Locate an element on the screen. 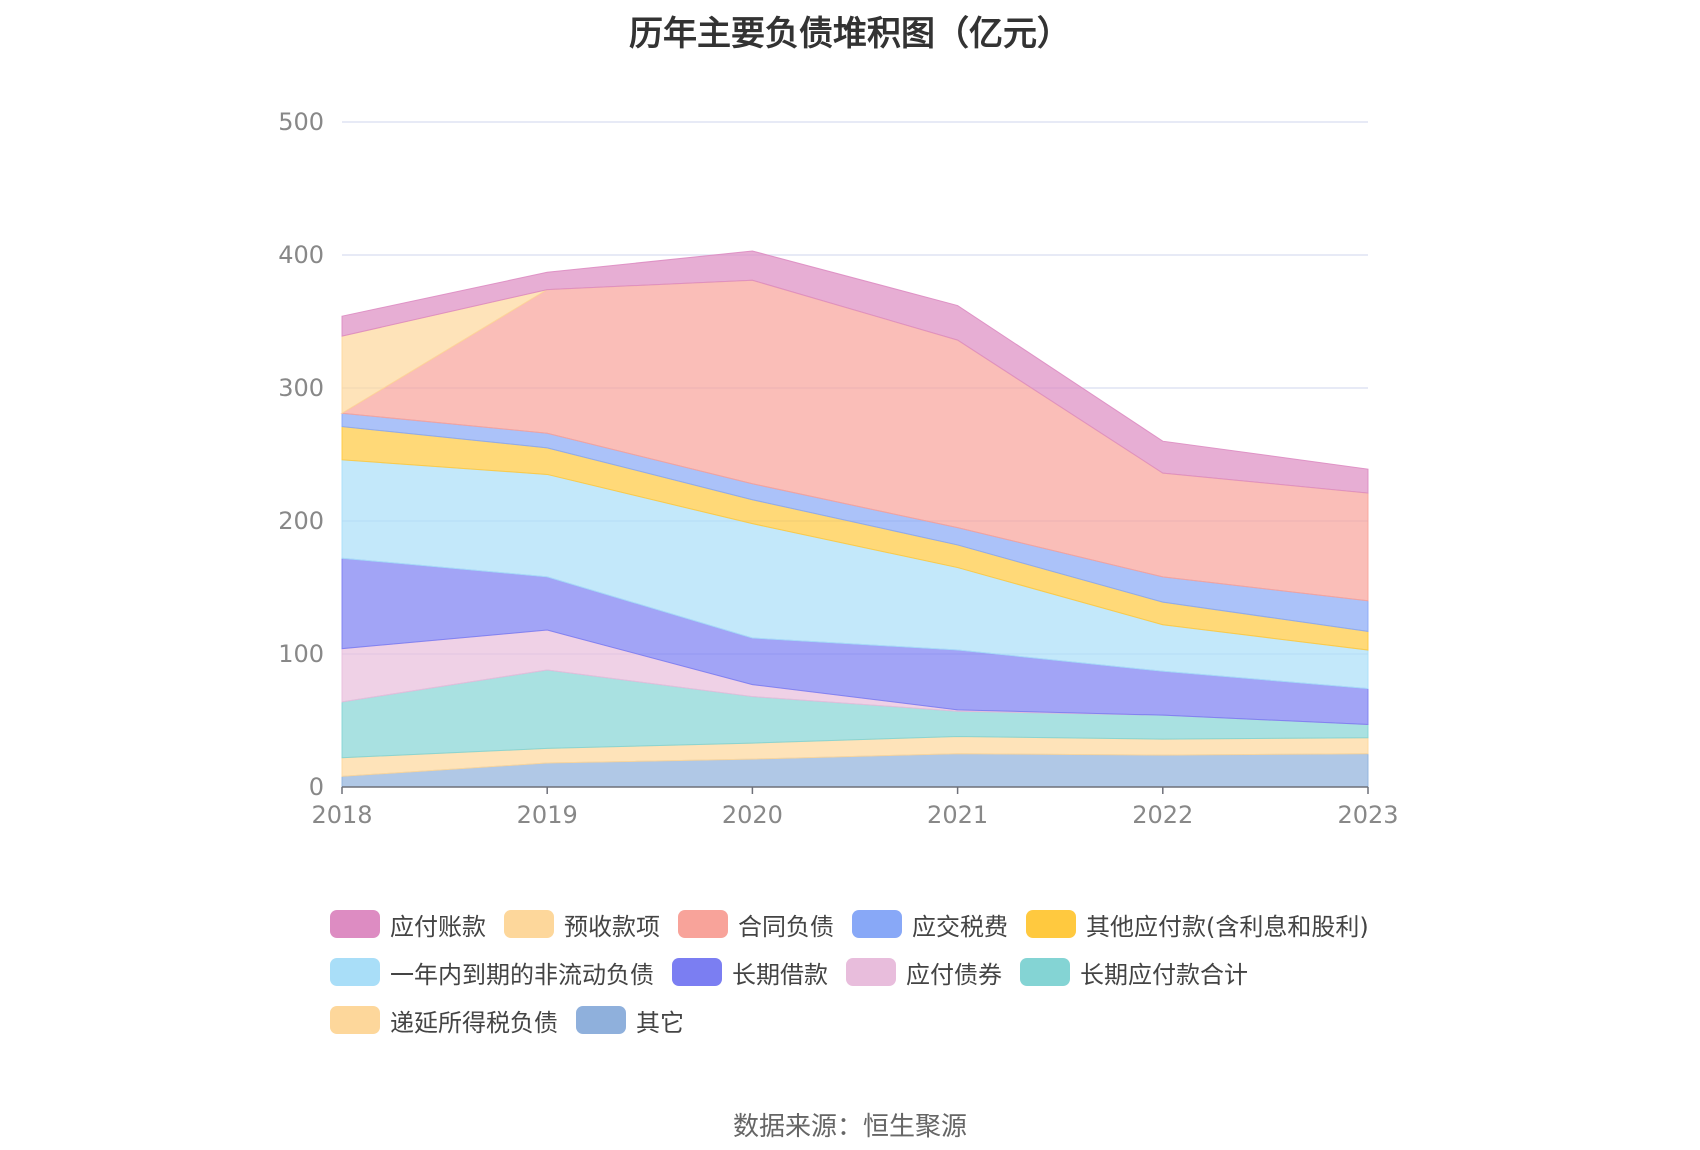 This screenshot has width=1700, height=1150. legend-item: 应付账款 is located at coordinates (408, 924).